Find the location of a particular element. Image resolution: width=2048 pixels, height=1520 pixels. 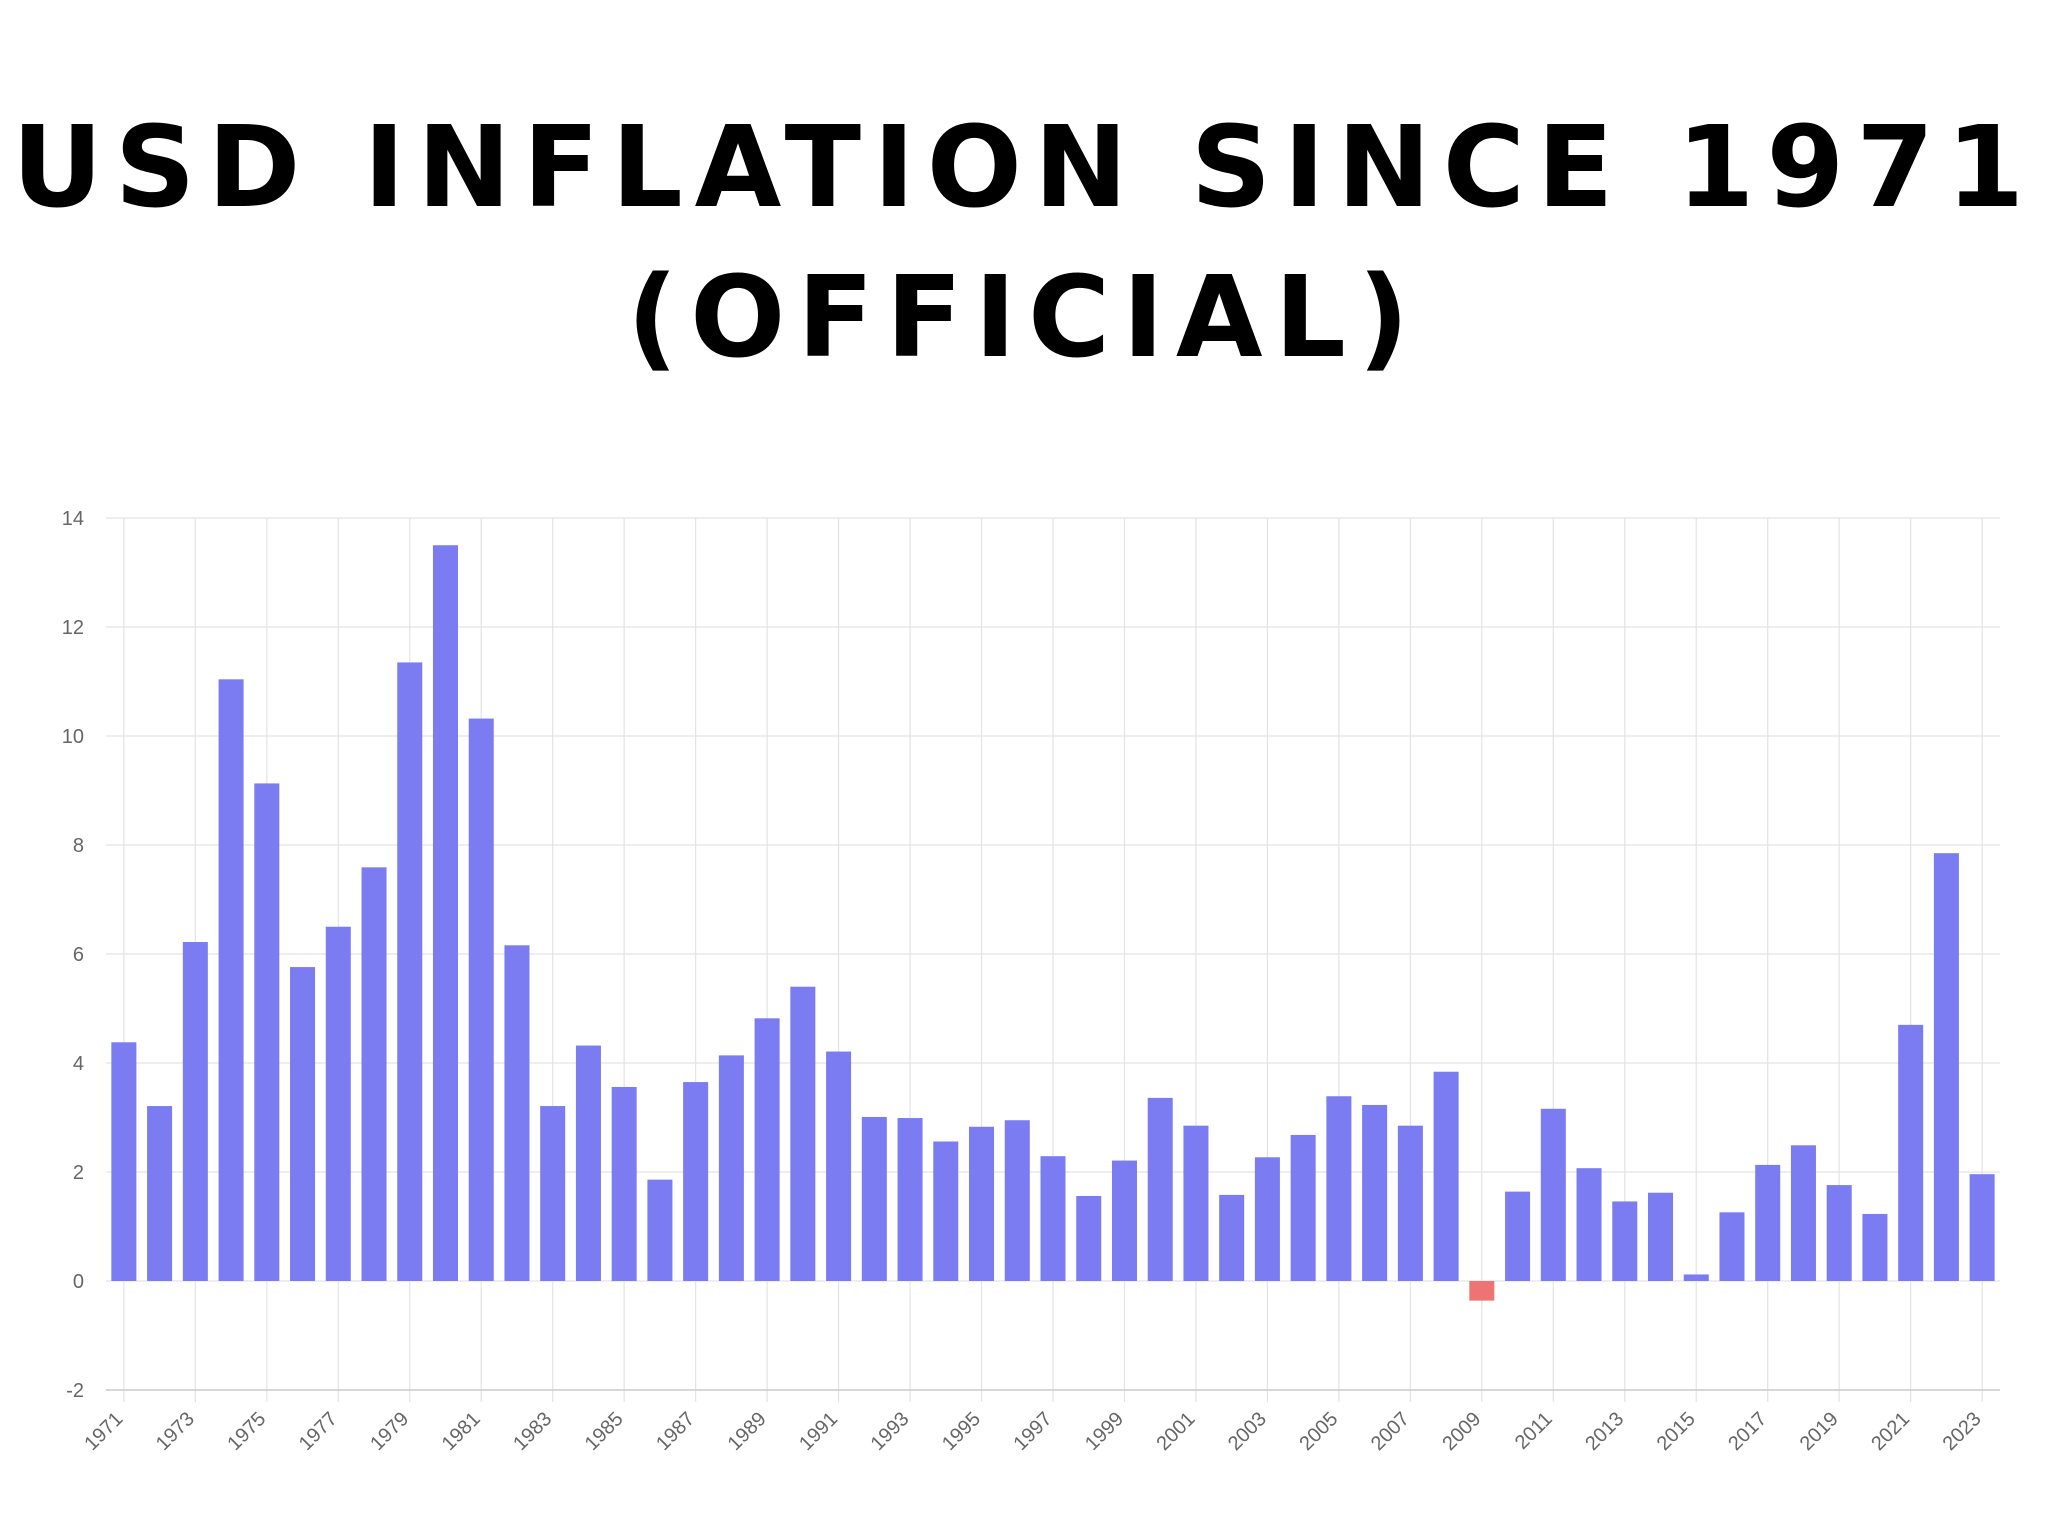

x-tick-label: 1973 is located at coordinates (175, 1431).